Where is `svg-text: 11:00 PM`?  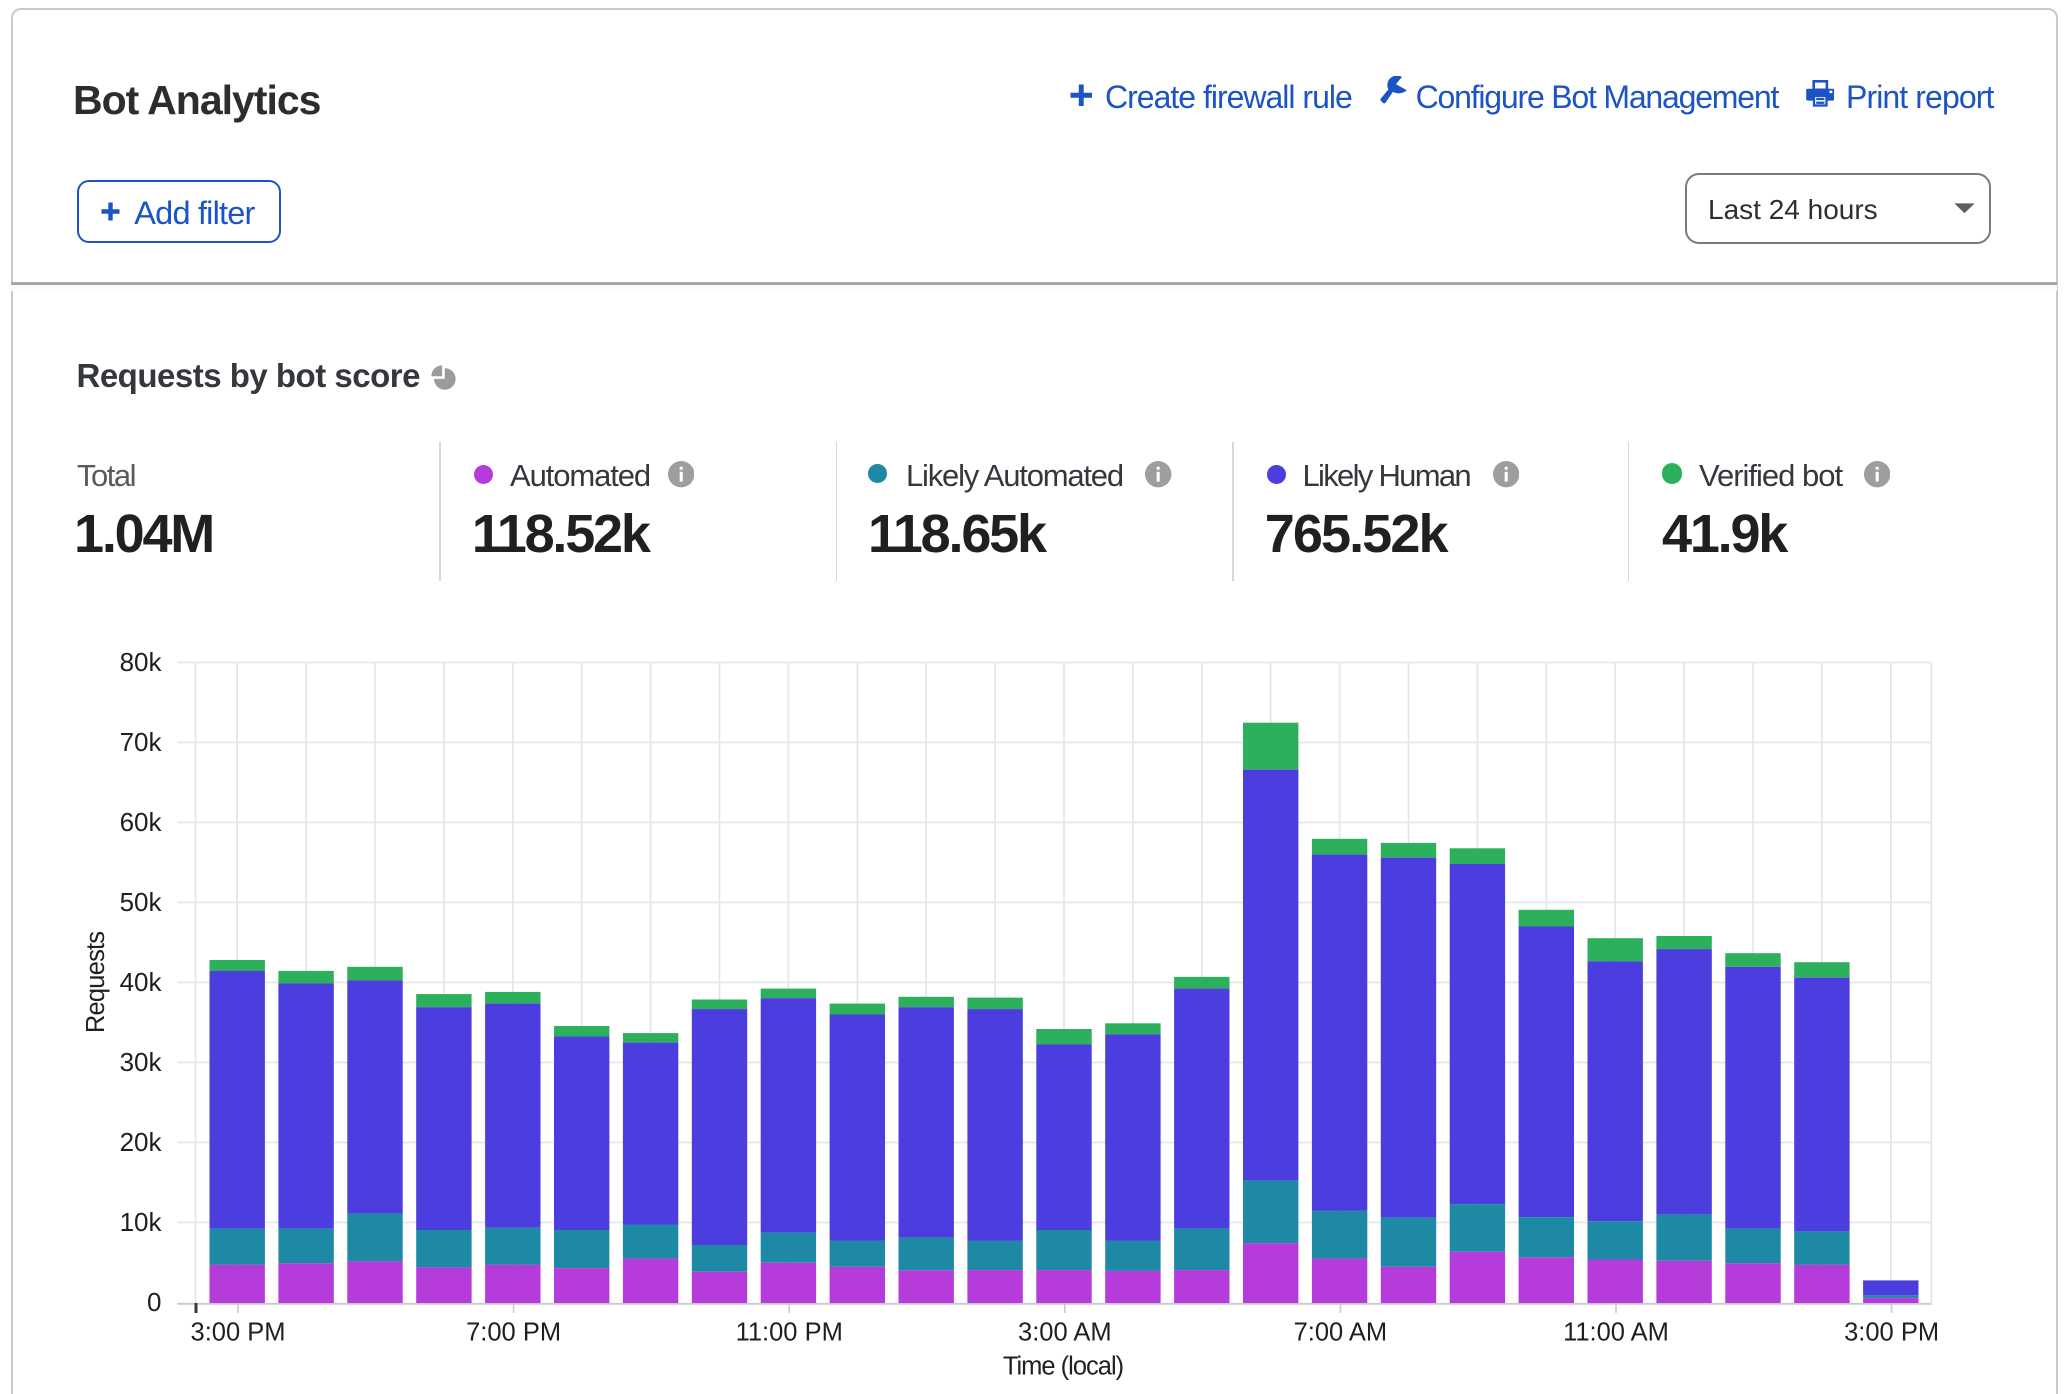 svg-text: 11:00 PM is located at coordinates (789, 1333).